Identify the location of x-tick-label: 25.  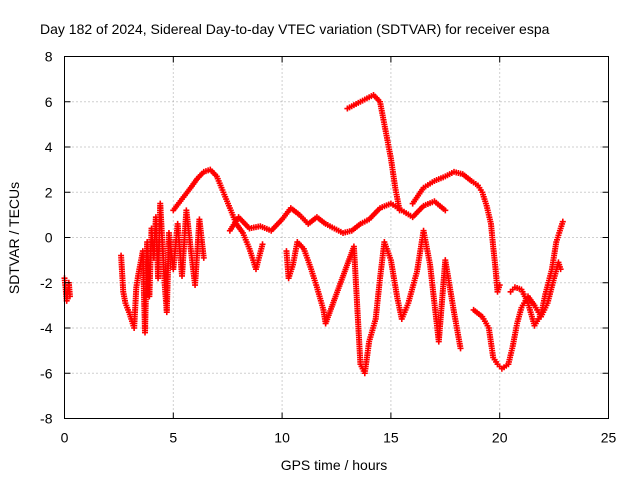
(609, 438).